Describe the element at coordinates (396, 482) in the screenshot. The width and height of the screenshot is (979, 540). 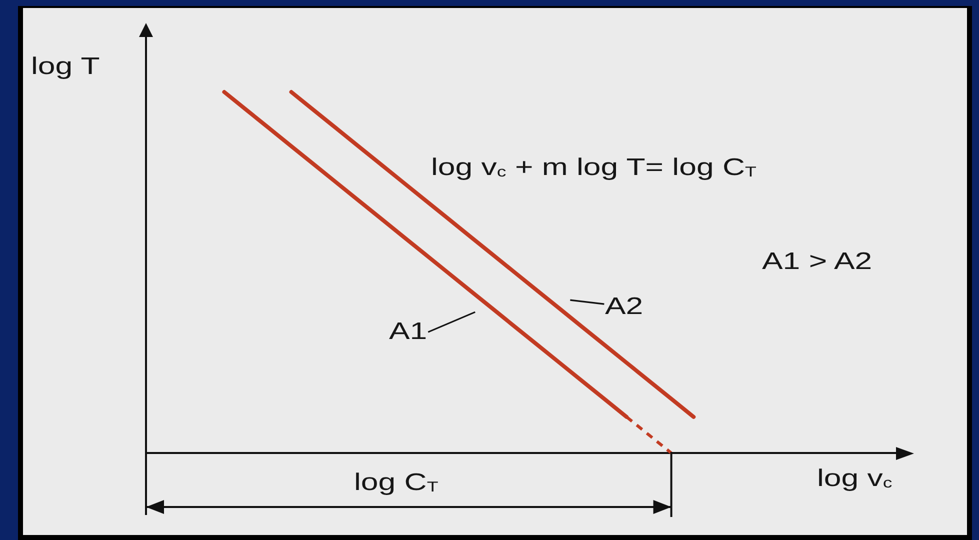
I see `text: log C$_{T}$` at that location.